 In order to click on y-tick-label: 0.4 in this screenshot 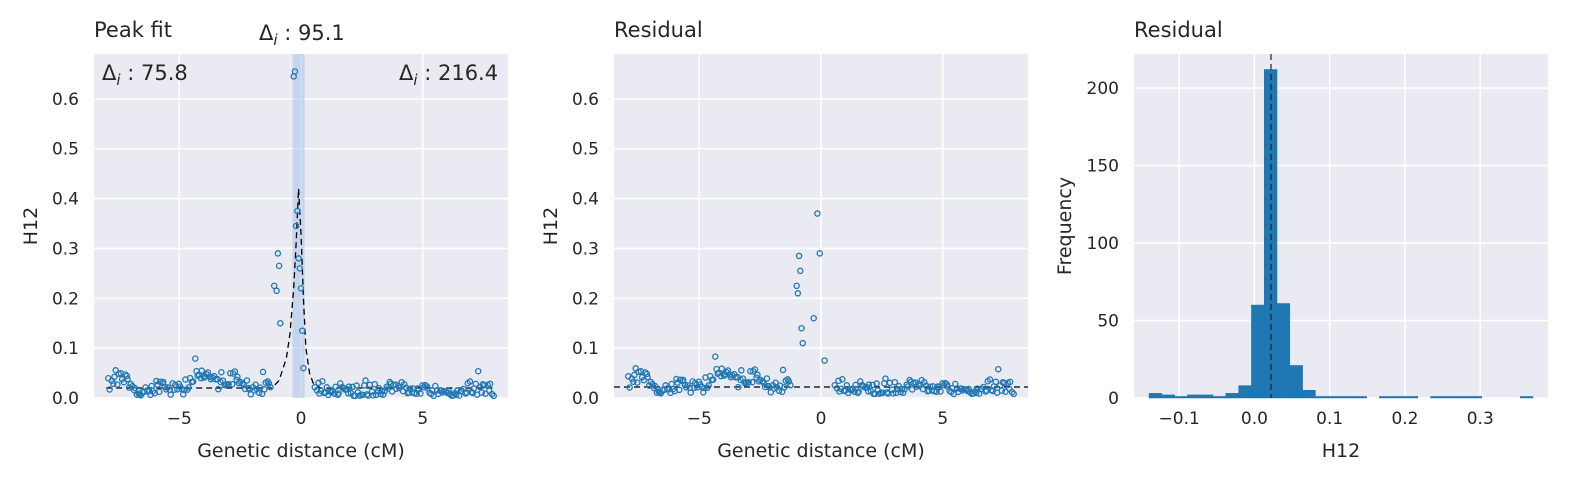, I will do `click(65, 200)`.